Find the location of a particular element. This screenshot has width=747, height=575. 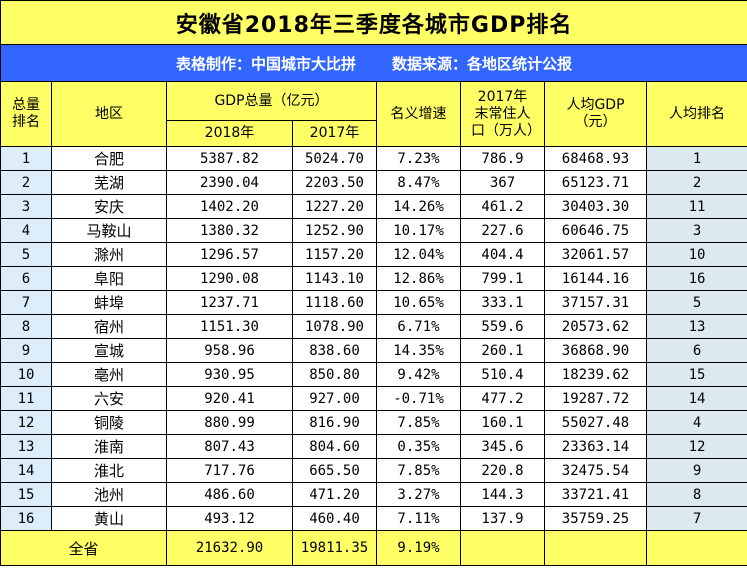

cell-gdp-2018: 1290.08 is located at coordinates (229, 278).